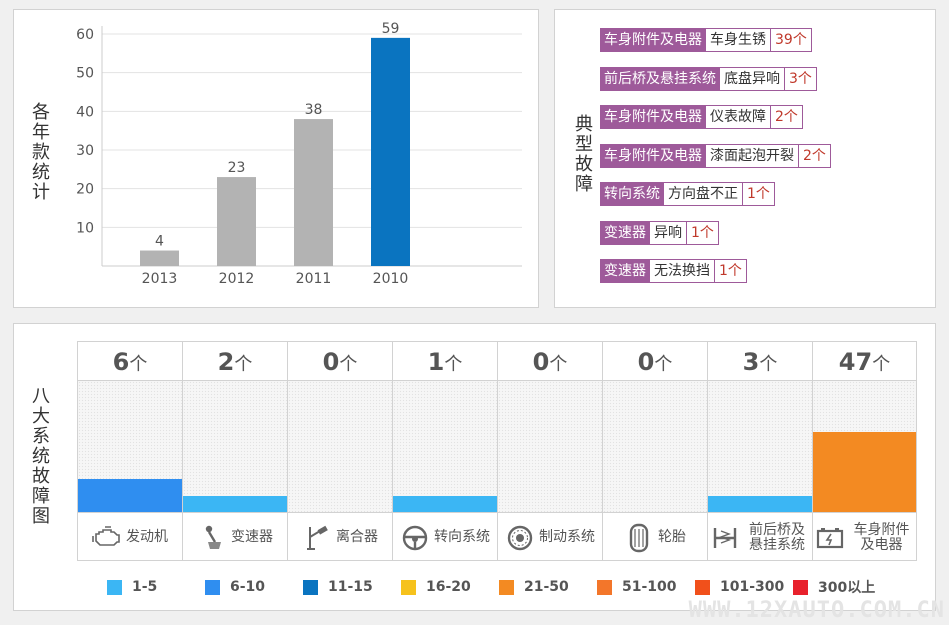  Describe the element at coordinates (462, 537) in the screenshot. I see `system-name: 转向系统` at that location.